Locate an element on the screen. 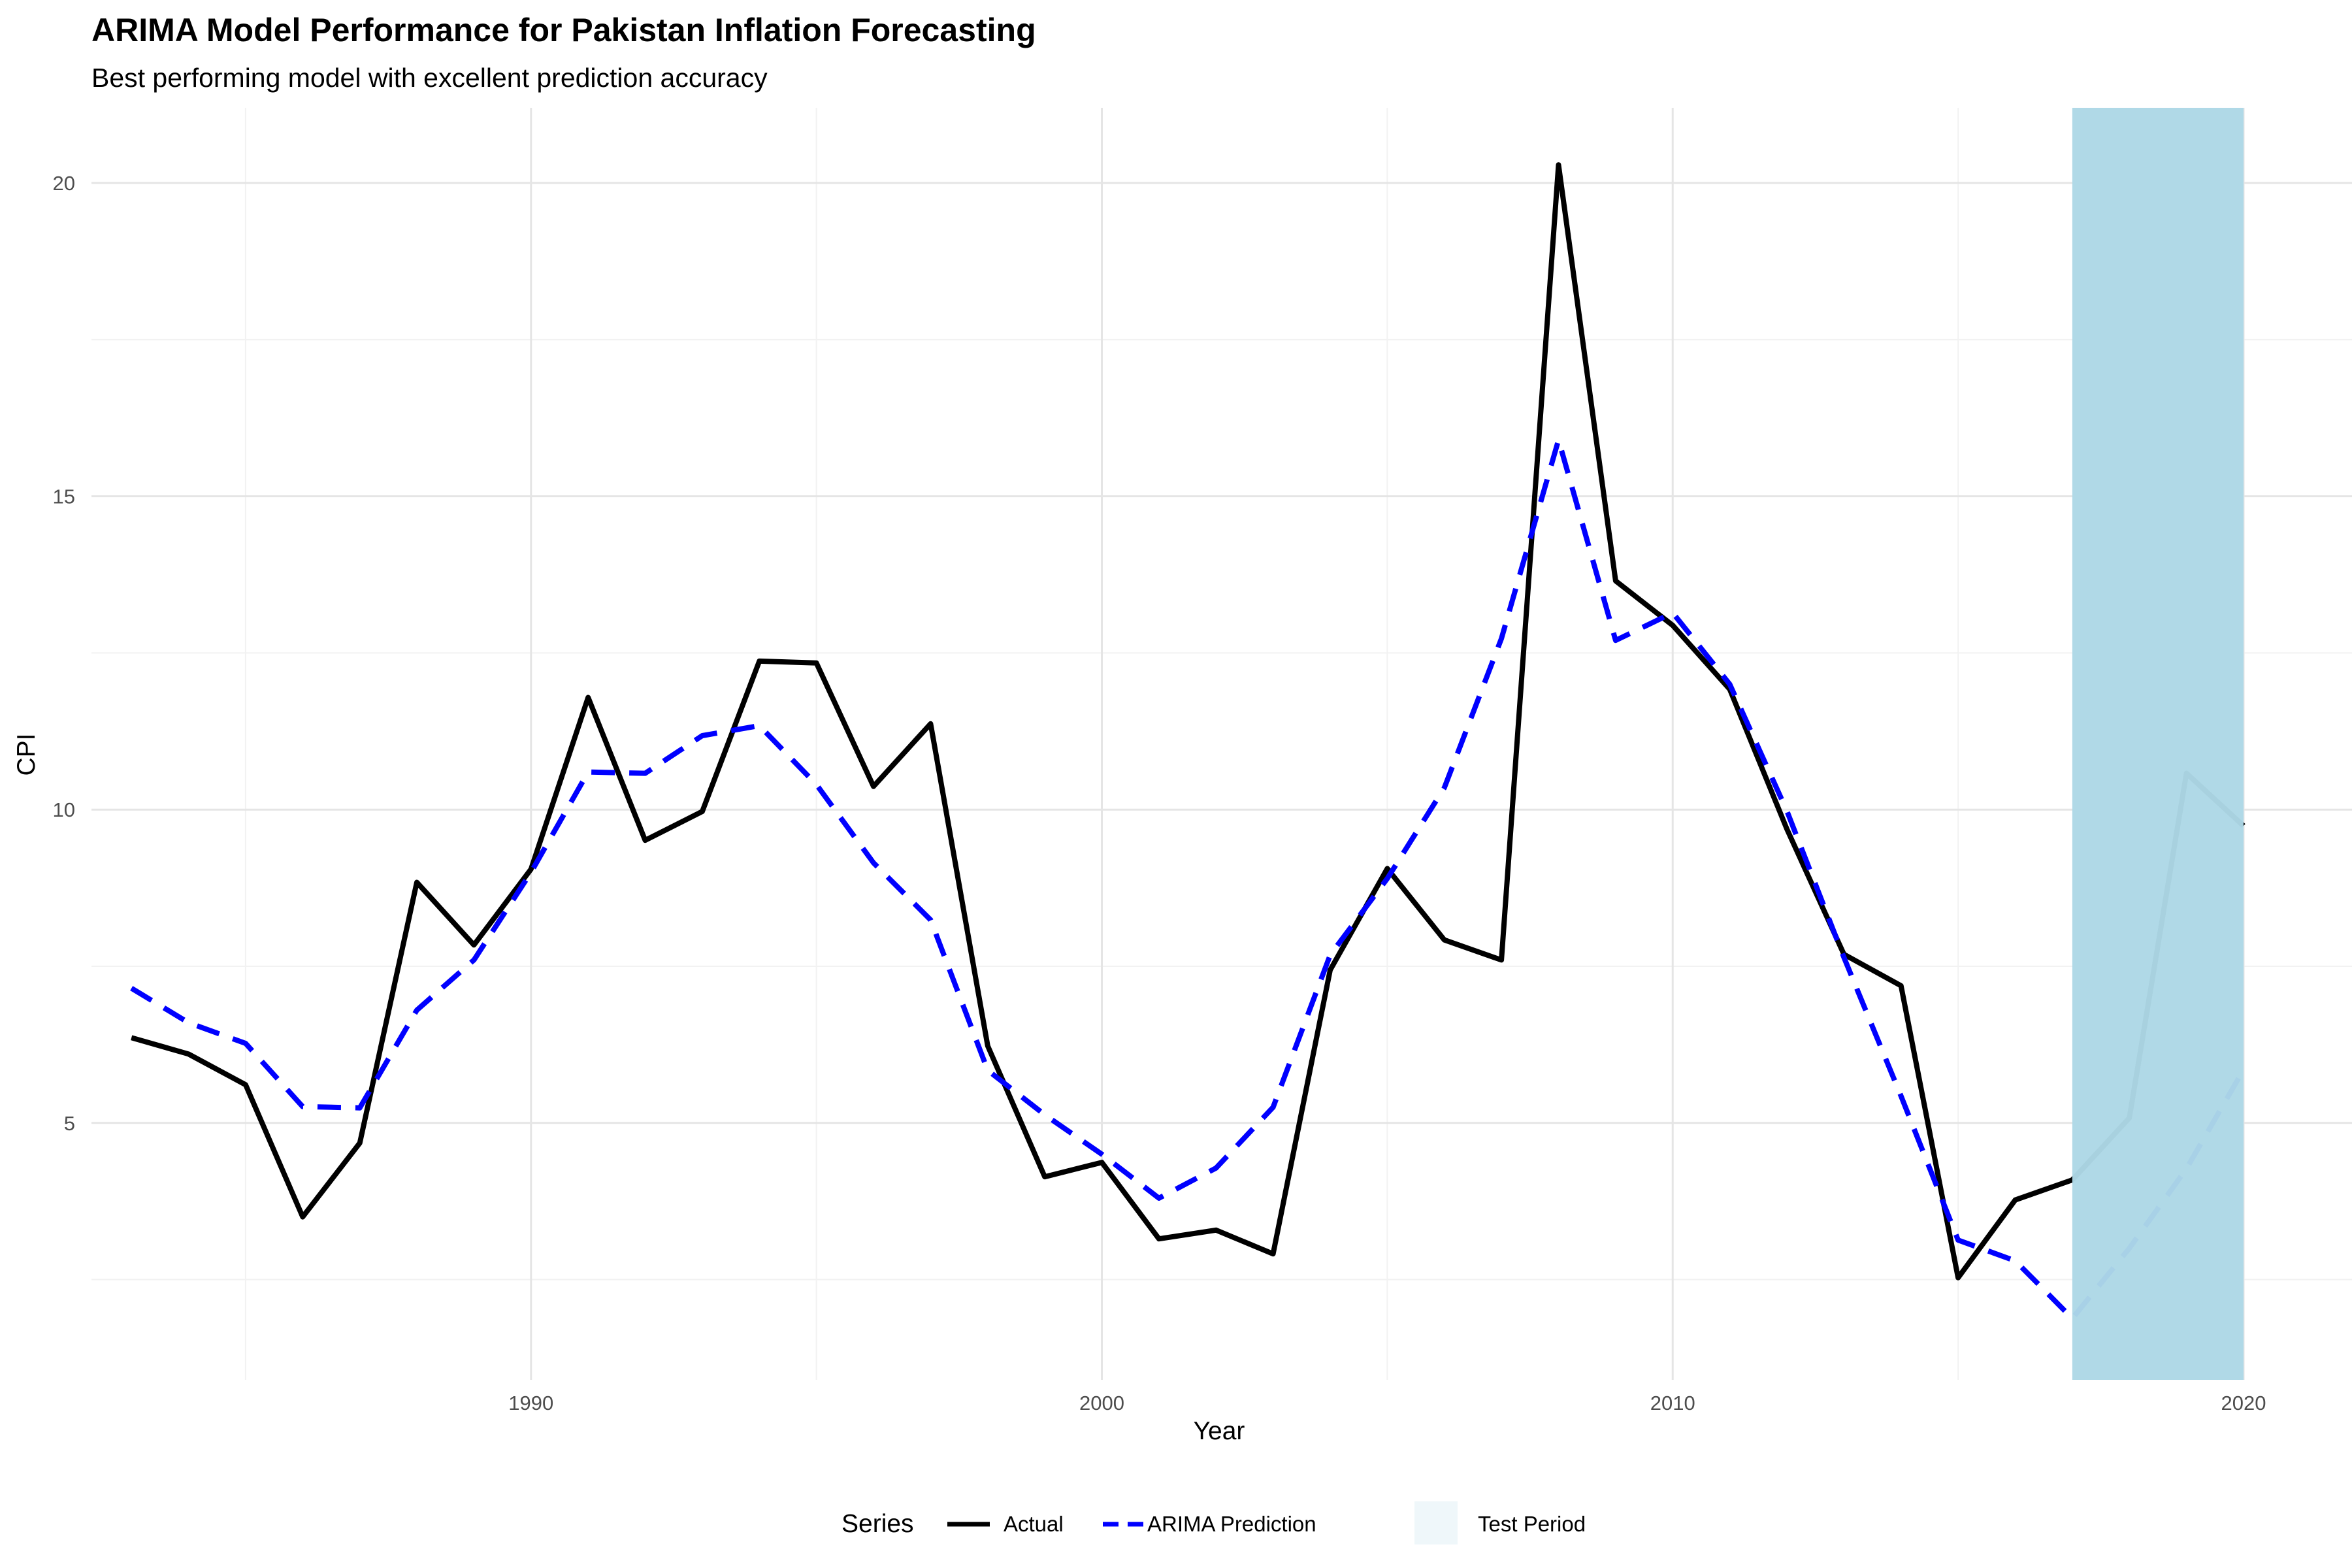 This screenshot has width=2352, height=1568. legend-label-actual: Actual is located at coordinates (1034, 1524).